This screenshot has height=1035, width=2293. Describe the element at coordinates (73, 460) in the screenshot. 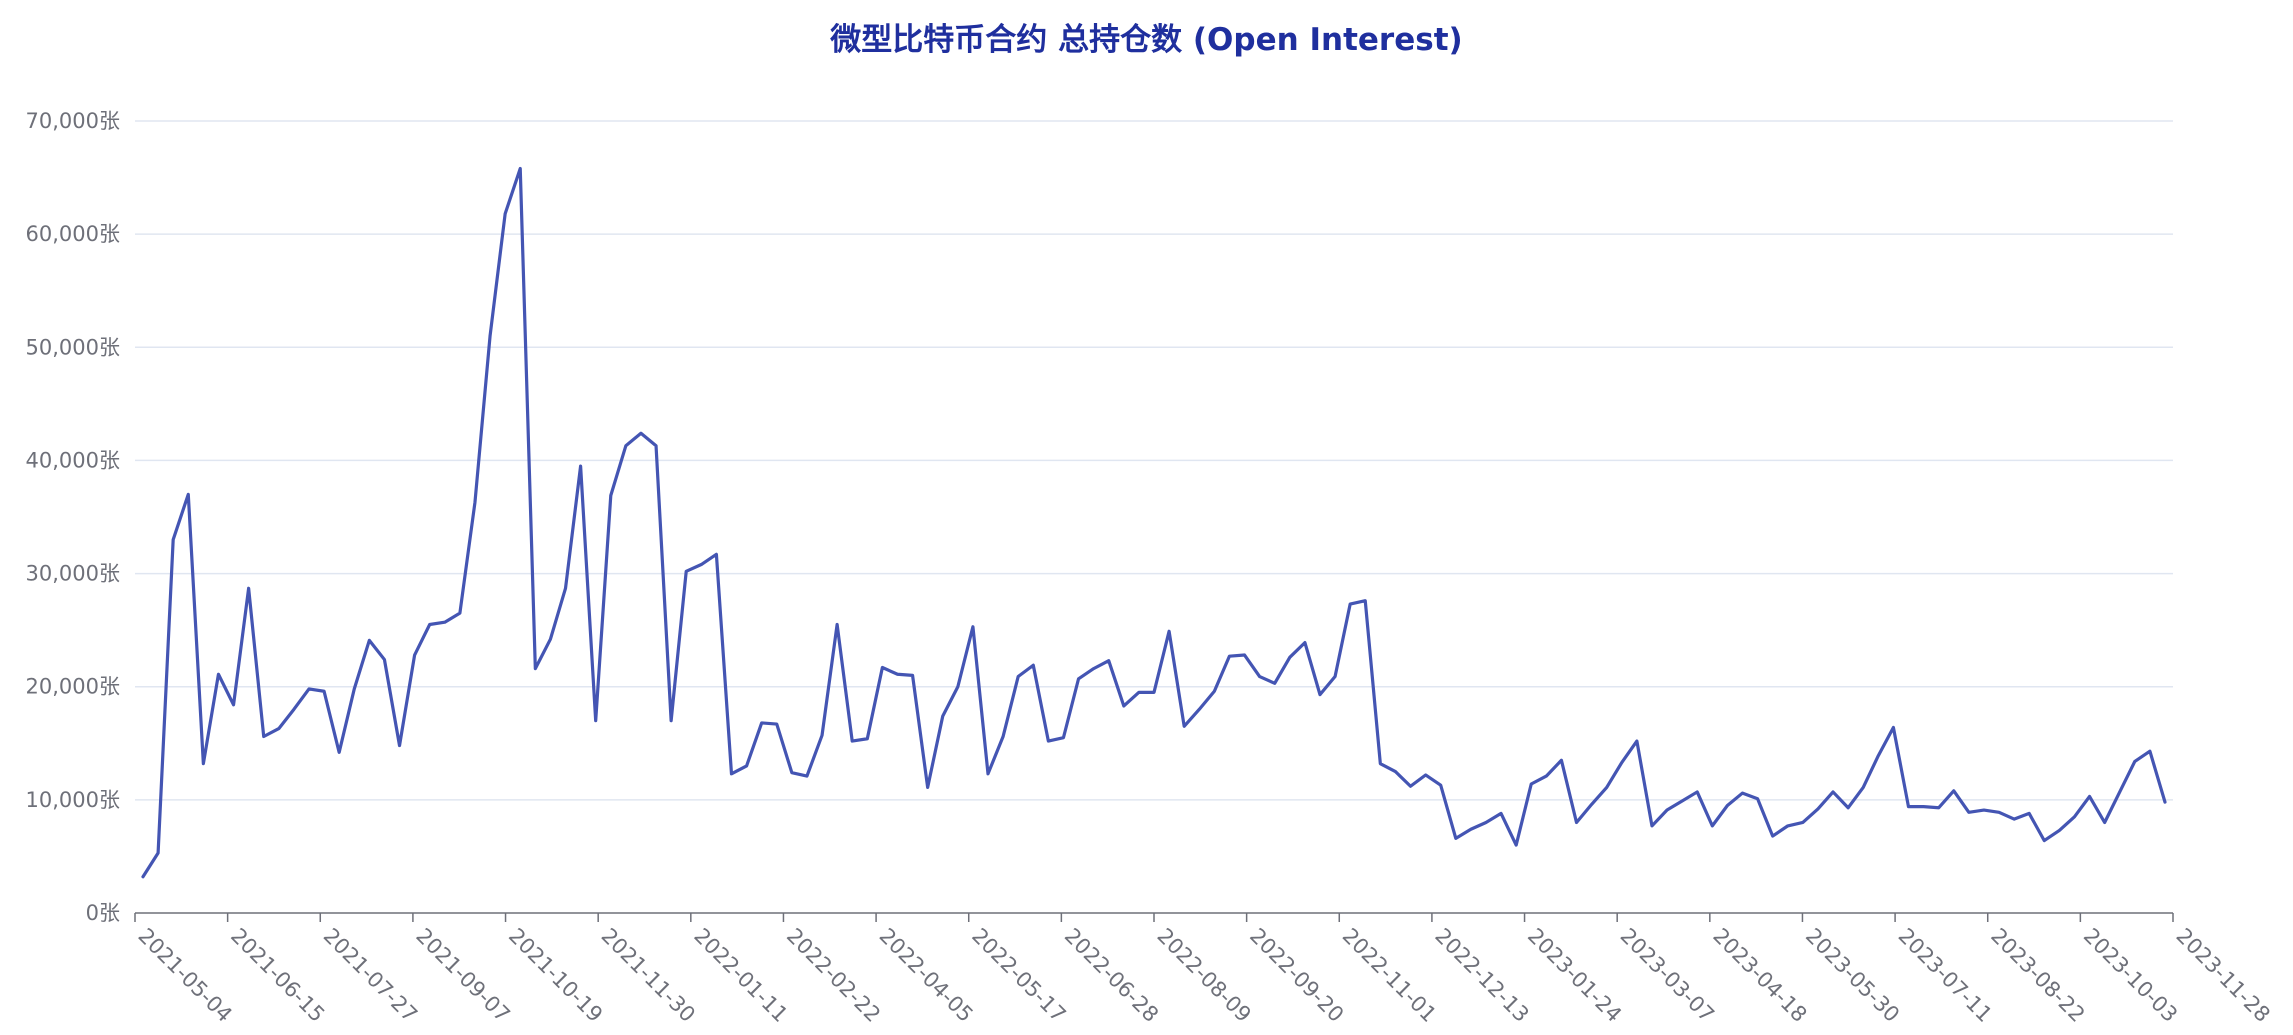

I see `y-tick-label: 40,000张` at that location.